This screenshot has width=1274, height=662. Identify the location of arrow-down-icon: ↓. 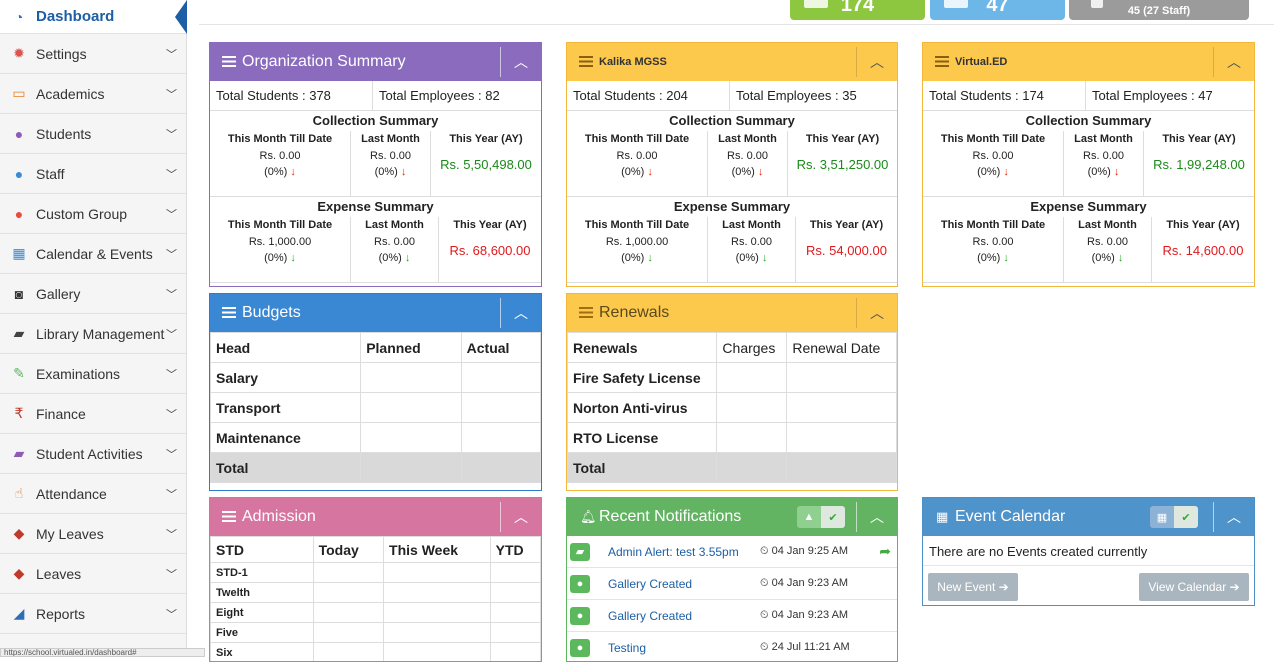
(1006, 172).